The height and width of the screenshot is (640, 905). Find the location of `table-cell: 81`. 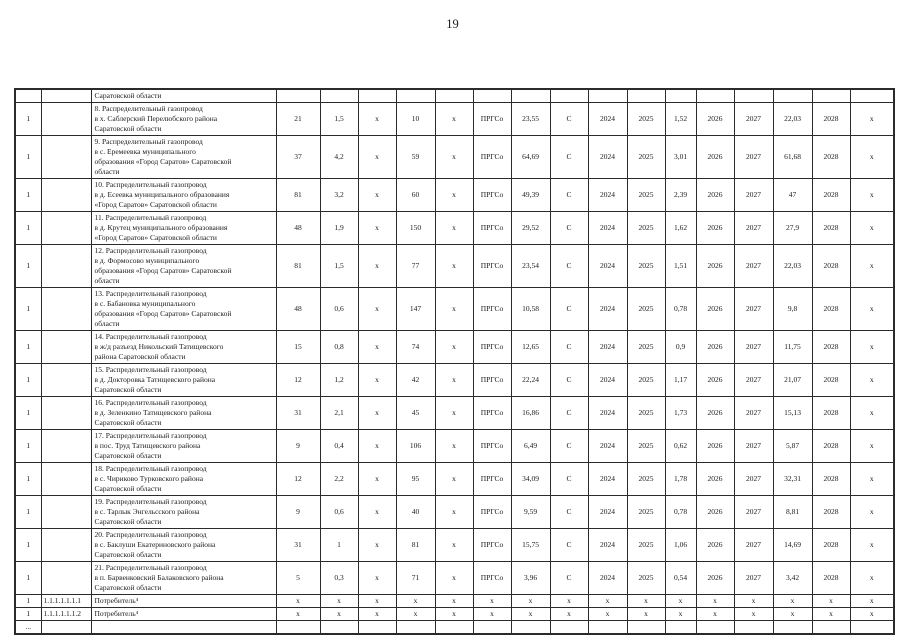

table-cell: 81 is located at coordinates (415, 545).